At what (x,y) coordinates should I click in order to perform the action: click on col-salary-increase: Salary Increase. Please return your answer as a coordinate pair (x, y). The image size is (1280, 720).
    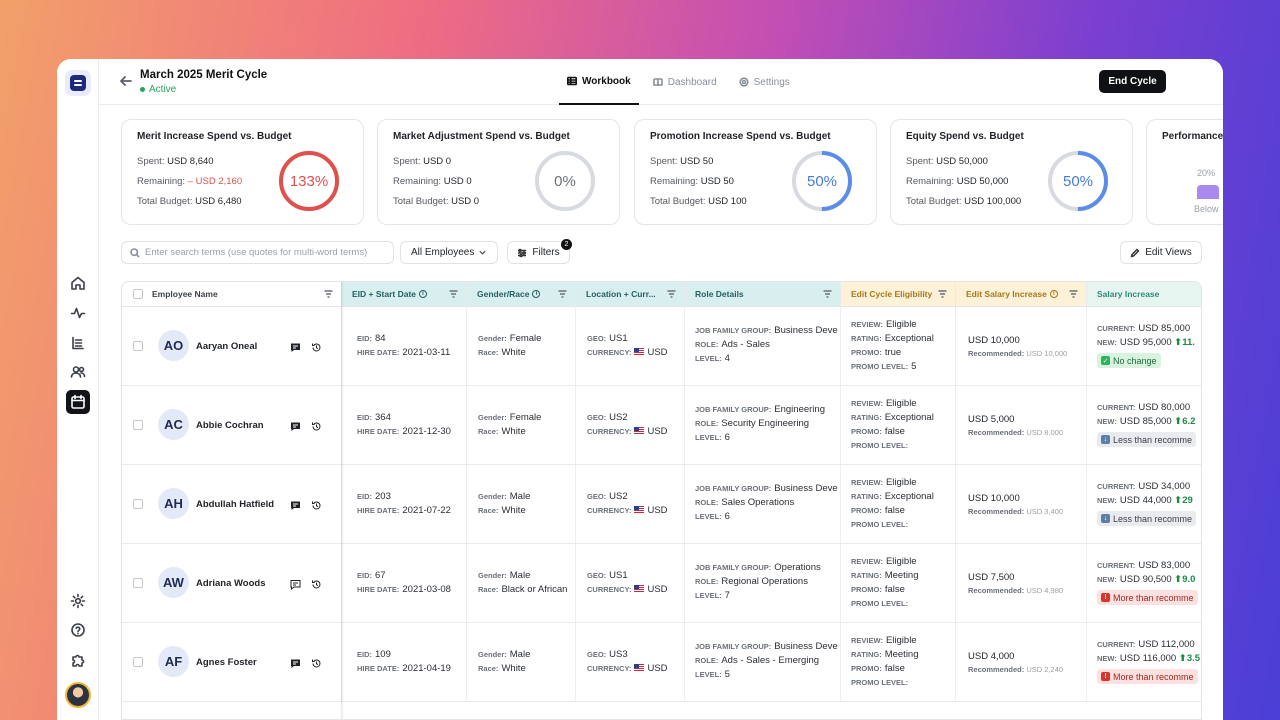
    Looking at the image, I should click on (1144, 294).